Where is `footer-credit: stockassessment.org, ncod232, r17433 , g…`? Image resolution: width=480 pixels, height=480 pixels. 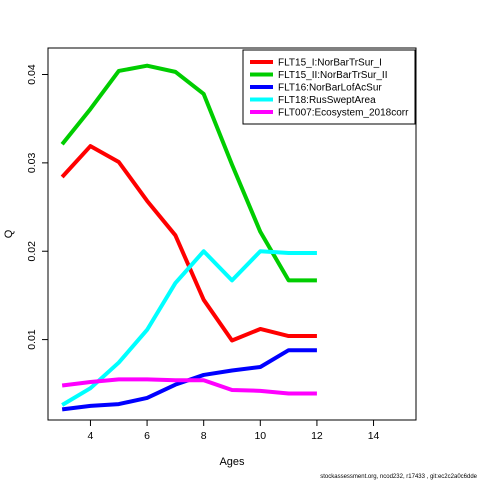 footer-credit: stockassessment.org, ncod232, r17433 , g… is located at coordinates (398, 477).